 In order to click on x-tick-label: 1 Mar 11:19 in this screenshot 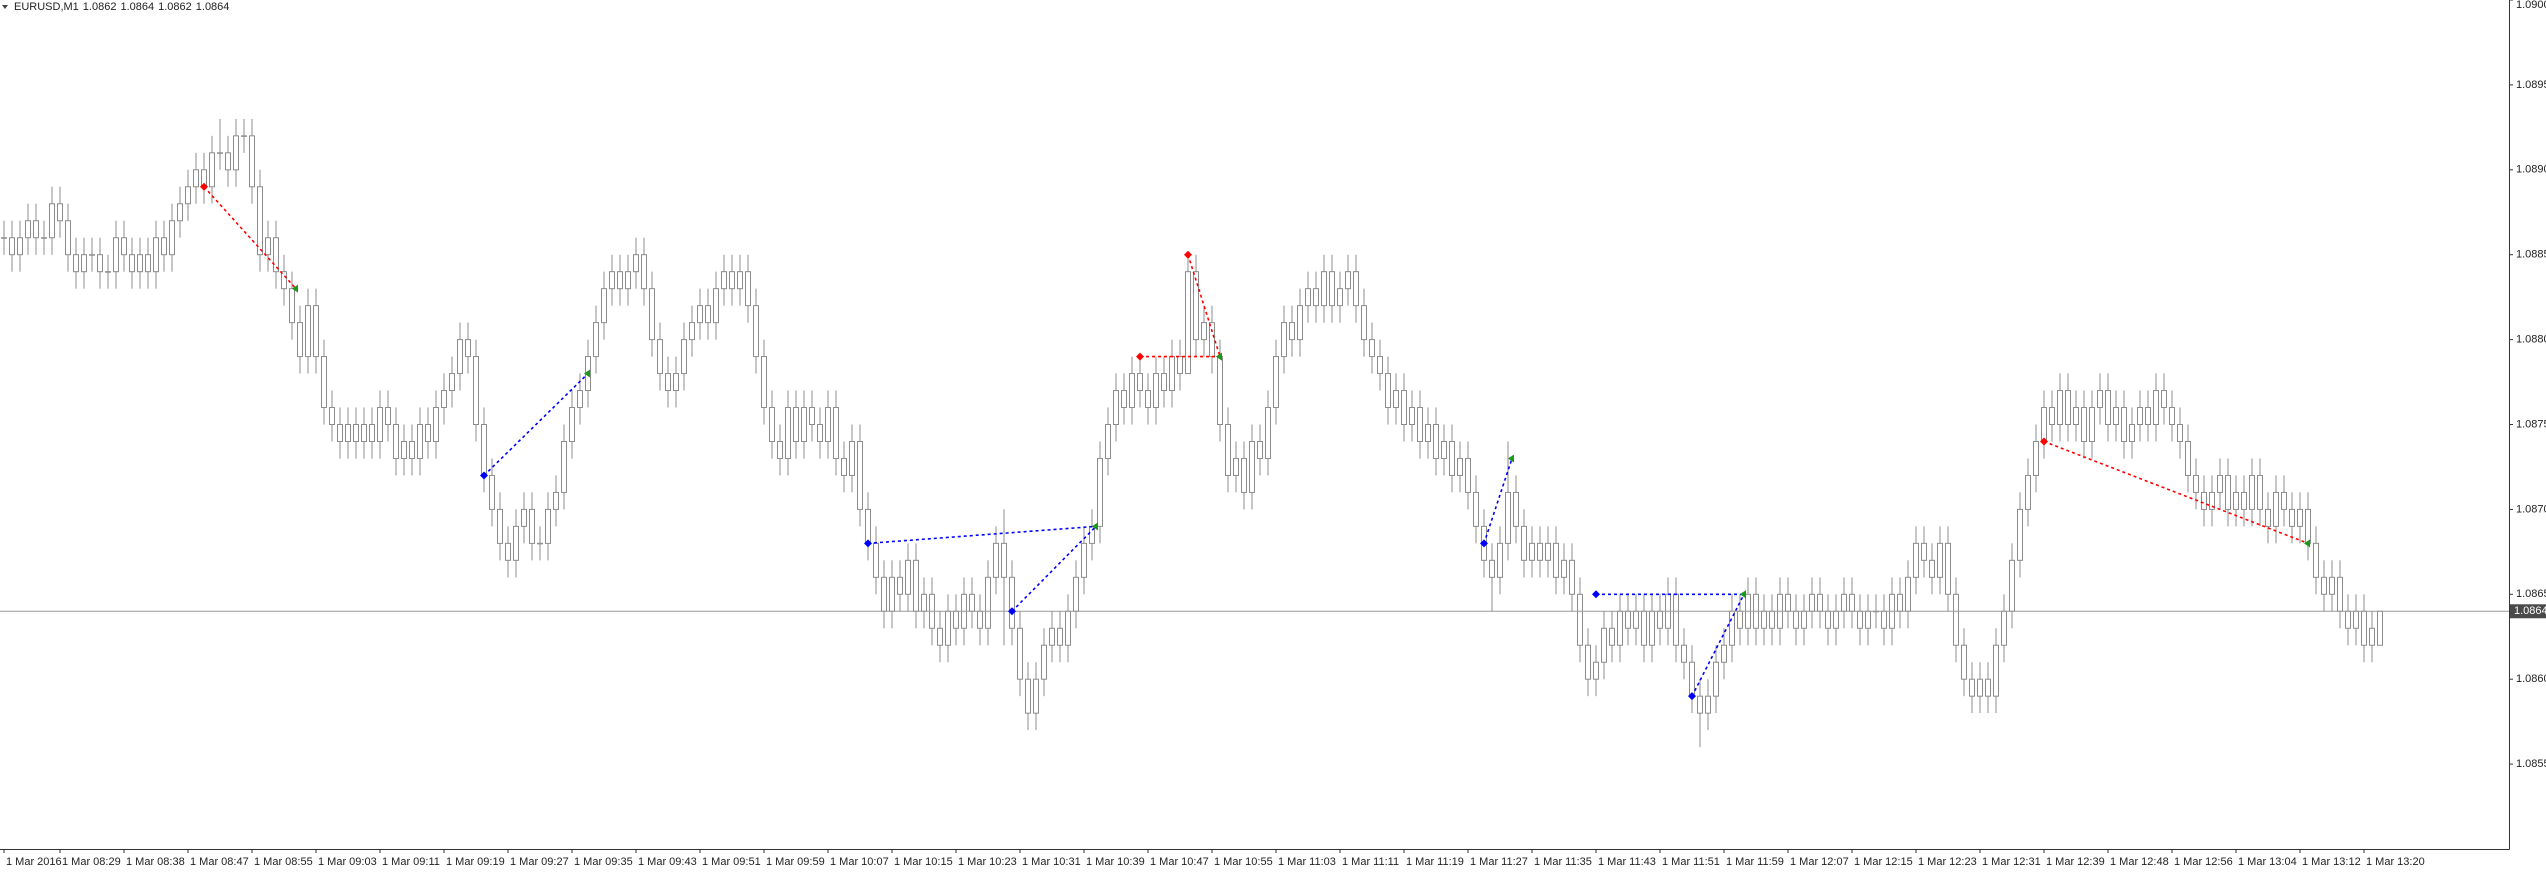, I will do `click(1435, 862)`.